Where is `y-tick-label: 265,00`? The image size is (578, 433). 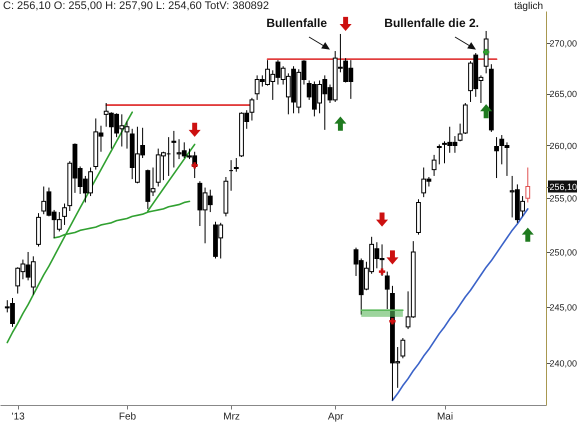
y-tick-label: 265,00 is located at coordinates (564, 94).